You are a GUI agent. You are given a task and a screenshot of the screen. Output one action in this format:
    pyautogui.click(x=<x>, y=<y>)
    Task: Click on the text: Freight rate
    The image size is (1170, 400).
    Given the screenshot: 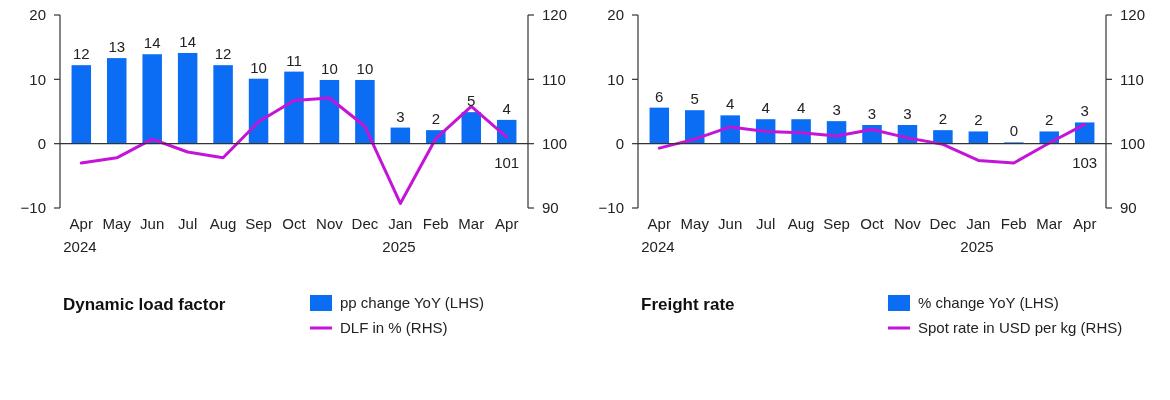 What is the action you would take?
    pyautogui.click(x=688, y=304)
    